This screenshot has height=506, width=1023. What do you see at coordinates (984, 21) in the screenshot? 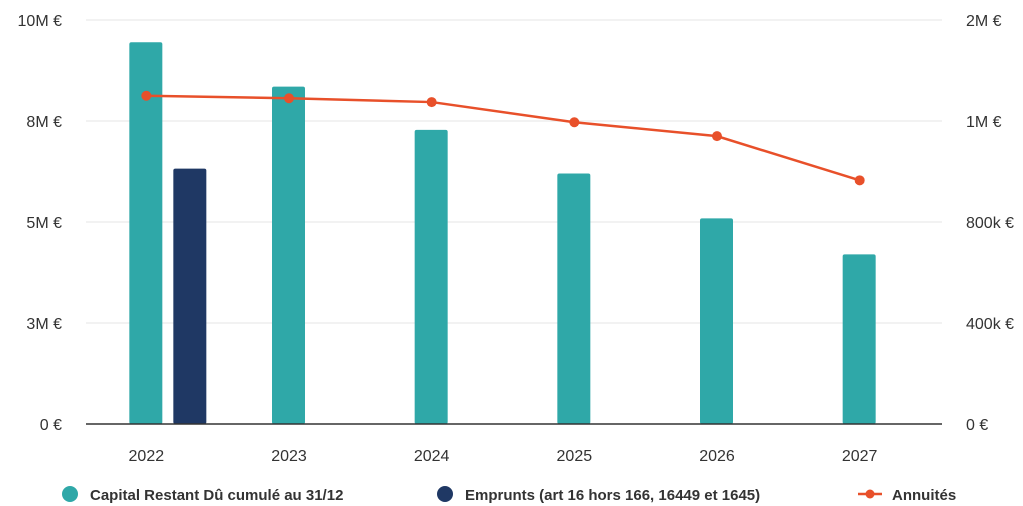
I see `right-tick-label: 2M €` at bounding box center [984, 21].